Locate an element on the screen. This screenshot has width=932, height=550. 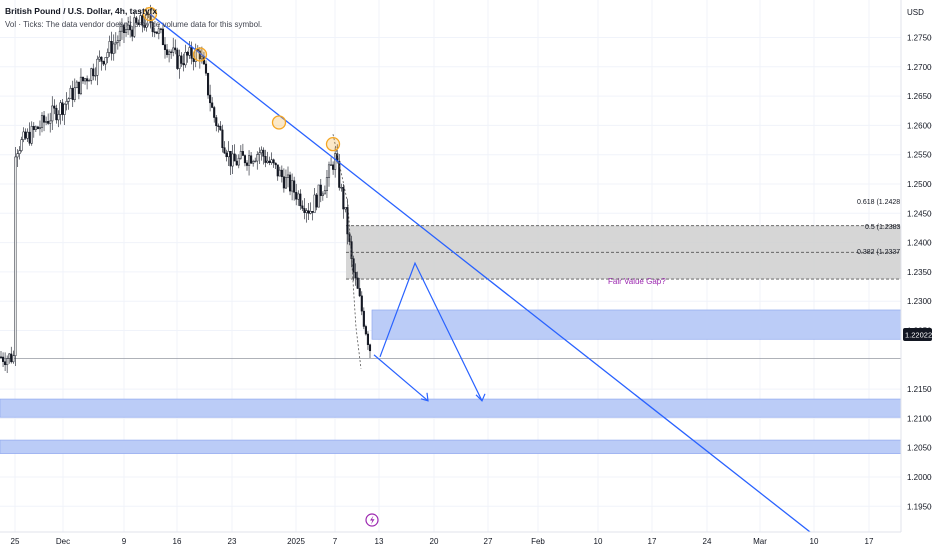
time-axis-ticks: 25 Dec 9 16 23 2025 7 13 20 27 Feb 10 17 24 Mar 10 17 is located at coordinates (442, 541).